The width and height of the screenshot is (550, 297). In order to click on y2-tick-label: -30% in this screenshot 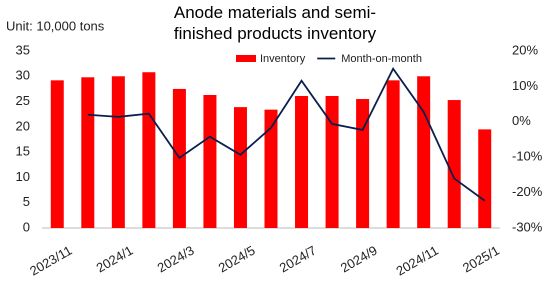, I will do `click(527, 226)`.